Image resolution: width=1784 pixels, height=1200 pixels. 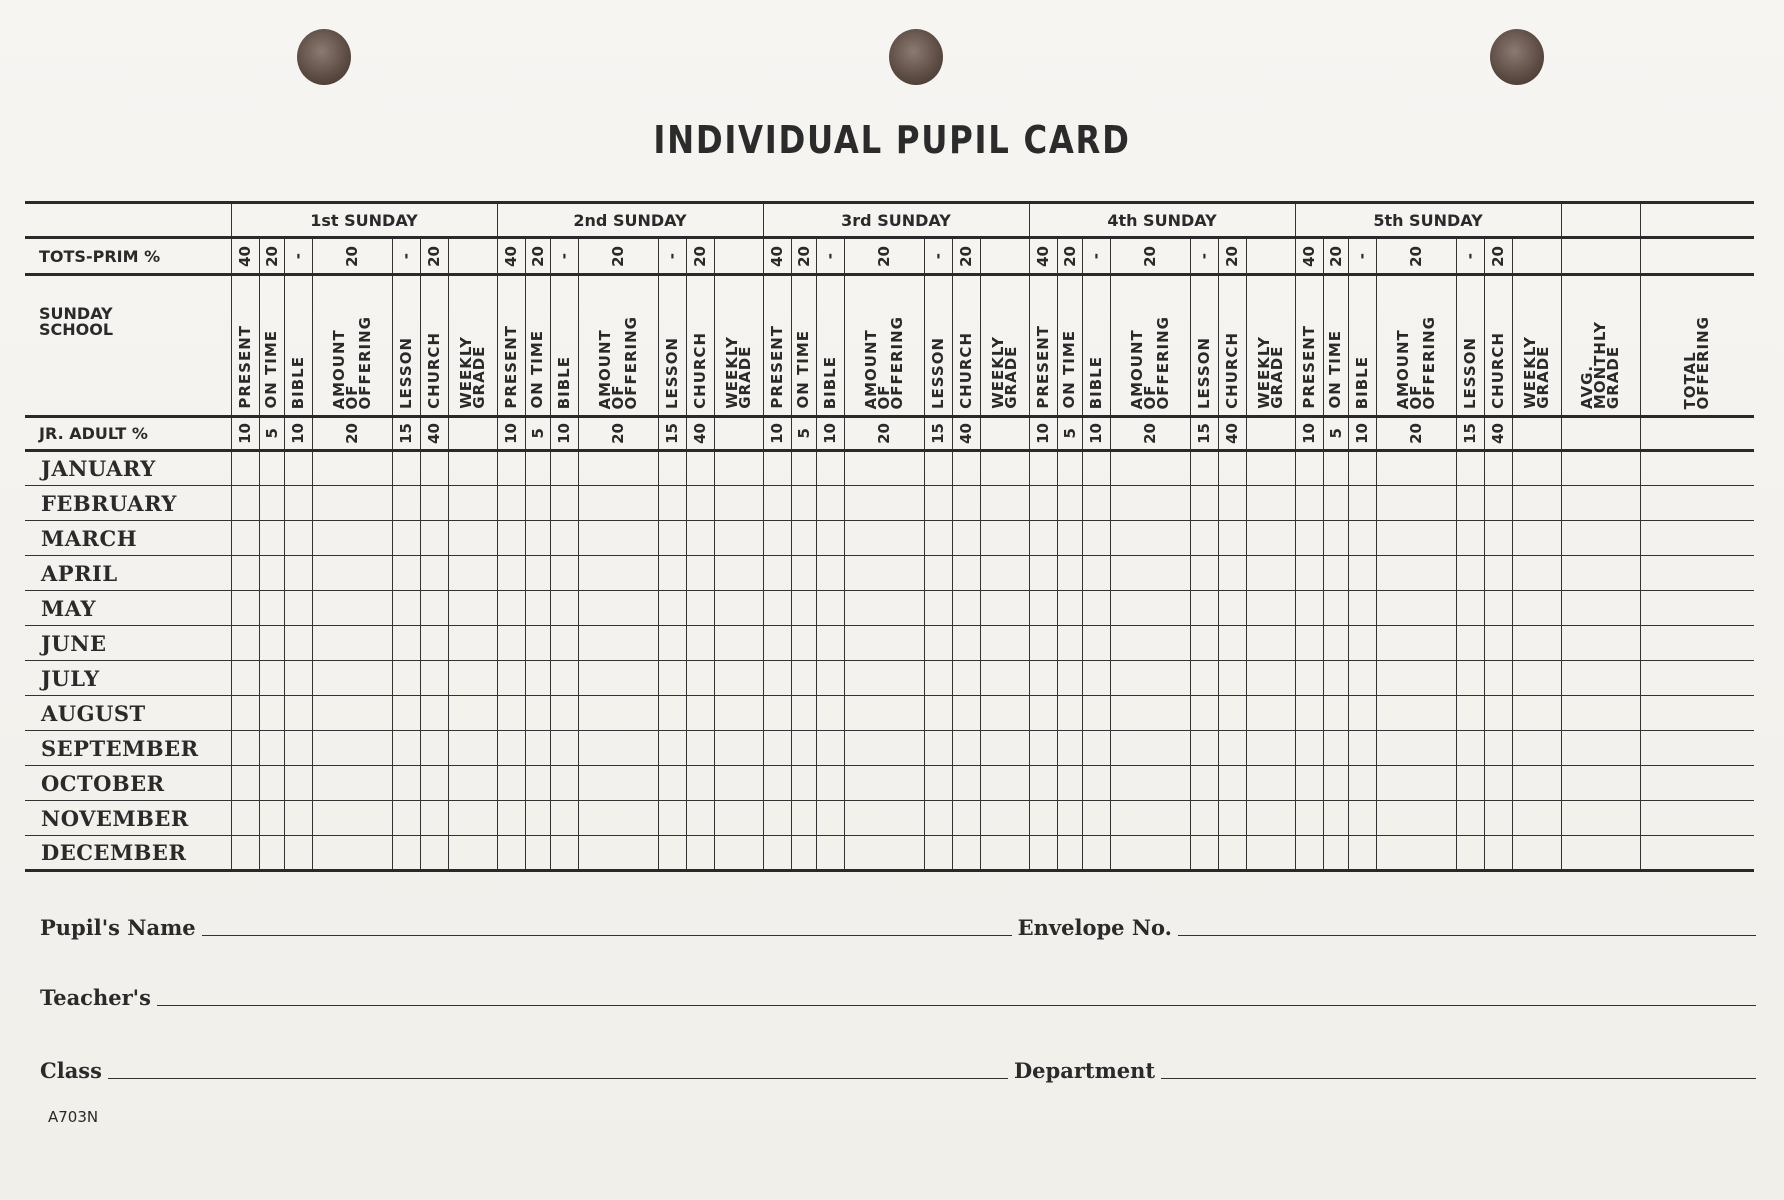 What do you see at coordinates (606, 935) in the screenshot?
I see `pupil-name-field` at bounding box center [606, 935].